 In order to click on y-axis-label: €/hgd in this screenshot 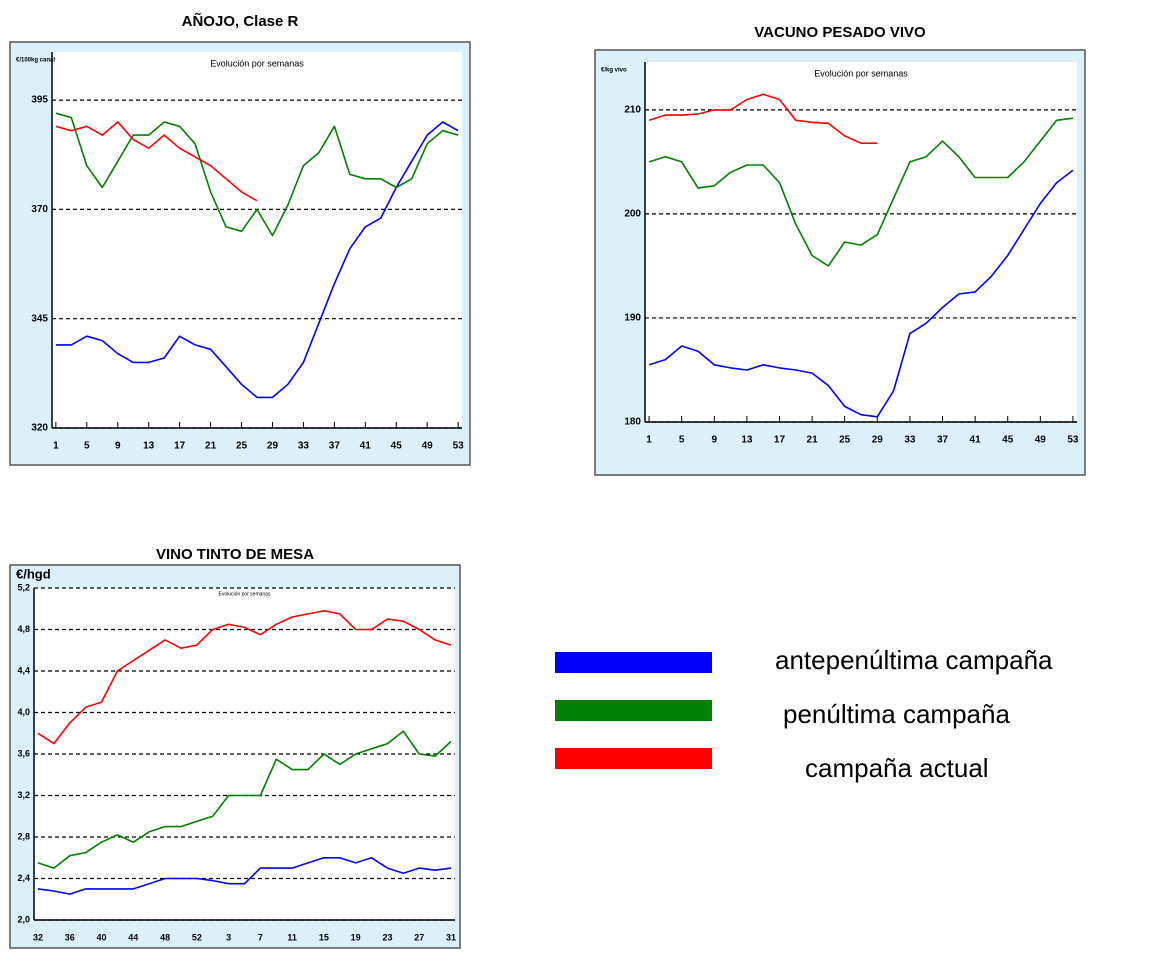, I will do `click(33, 573)`.